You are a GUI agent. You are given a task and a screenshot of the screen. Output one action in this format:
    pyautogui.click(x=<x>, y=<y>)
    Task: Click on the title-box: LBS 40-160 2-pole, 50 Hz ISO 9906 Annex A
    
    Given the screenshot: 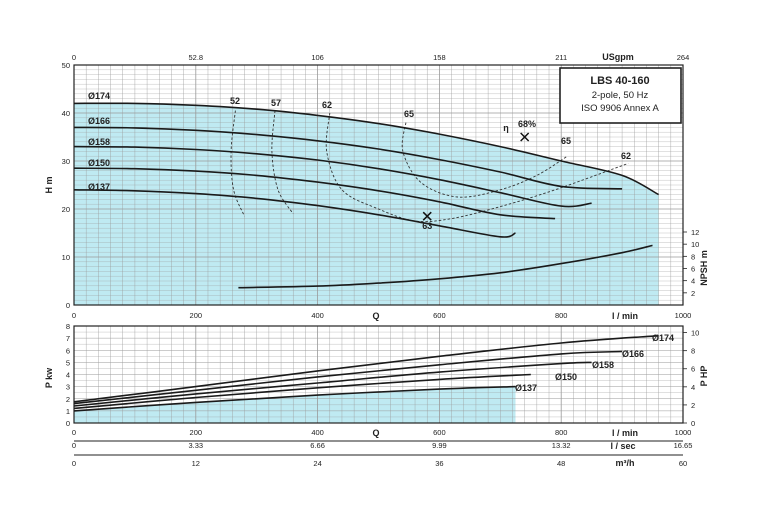 What is the action you would take?
    pyautogui.click(x=620, y=95)
    